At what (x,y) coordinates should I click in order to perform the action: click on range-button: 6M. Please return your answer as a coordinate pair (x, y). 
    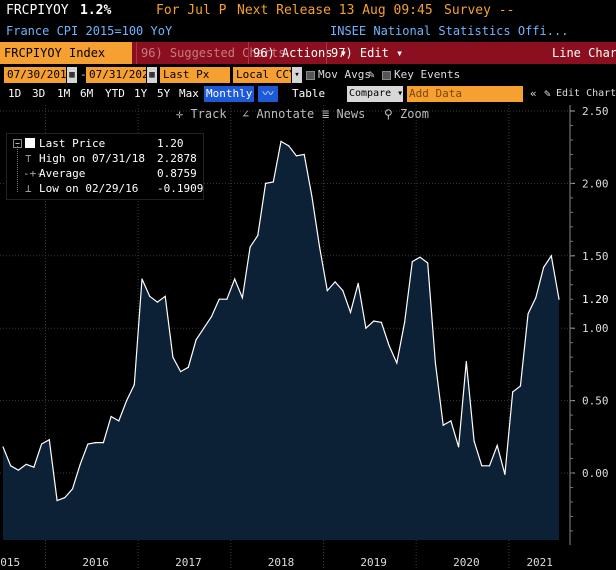
    Looking at the image, I should click on (87, 93).